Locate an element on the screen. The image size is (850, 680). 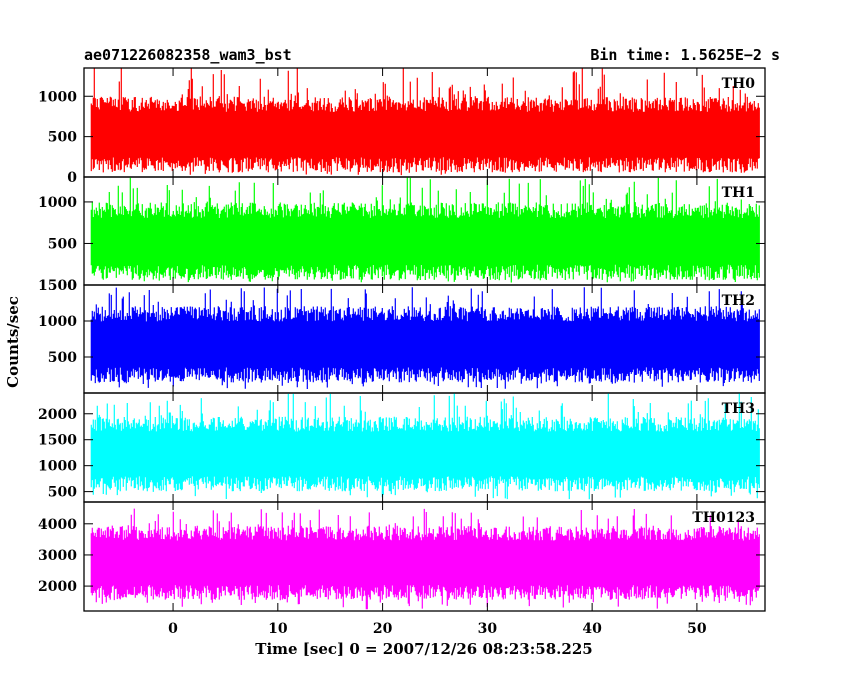
y-tick-label-th2: 500 is located at coordinates (62, 358).